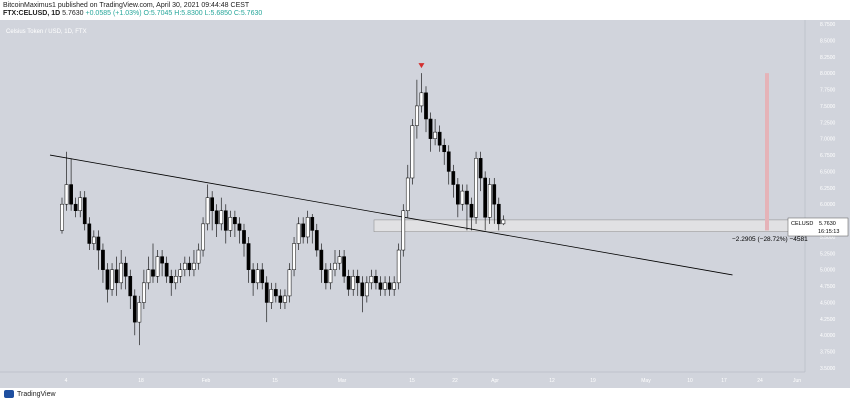 The image size is (850, 403). What do you see at coordinates (46, 32) in the screenshot?
I see `chart-title: Celsius Token / USD, 1D, FTX` at bounding box center [46, 32].